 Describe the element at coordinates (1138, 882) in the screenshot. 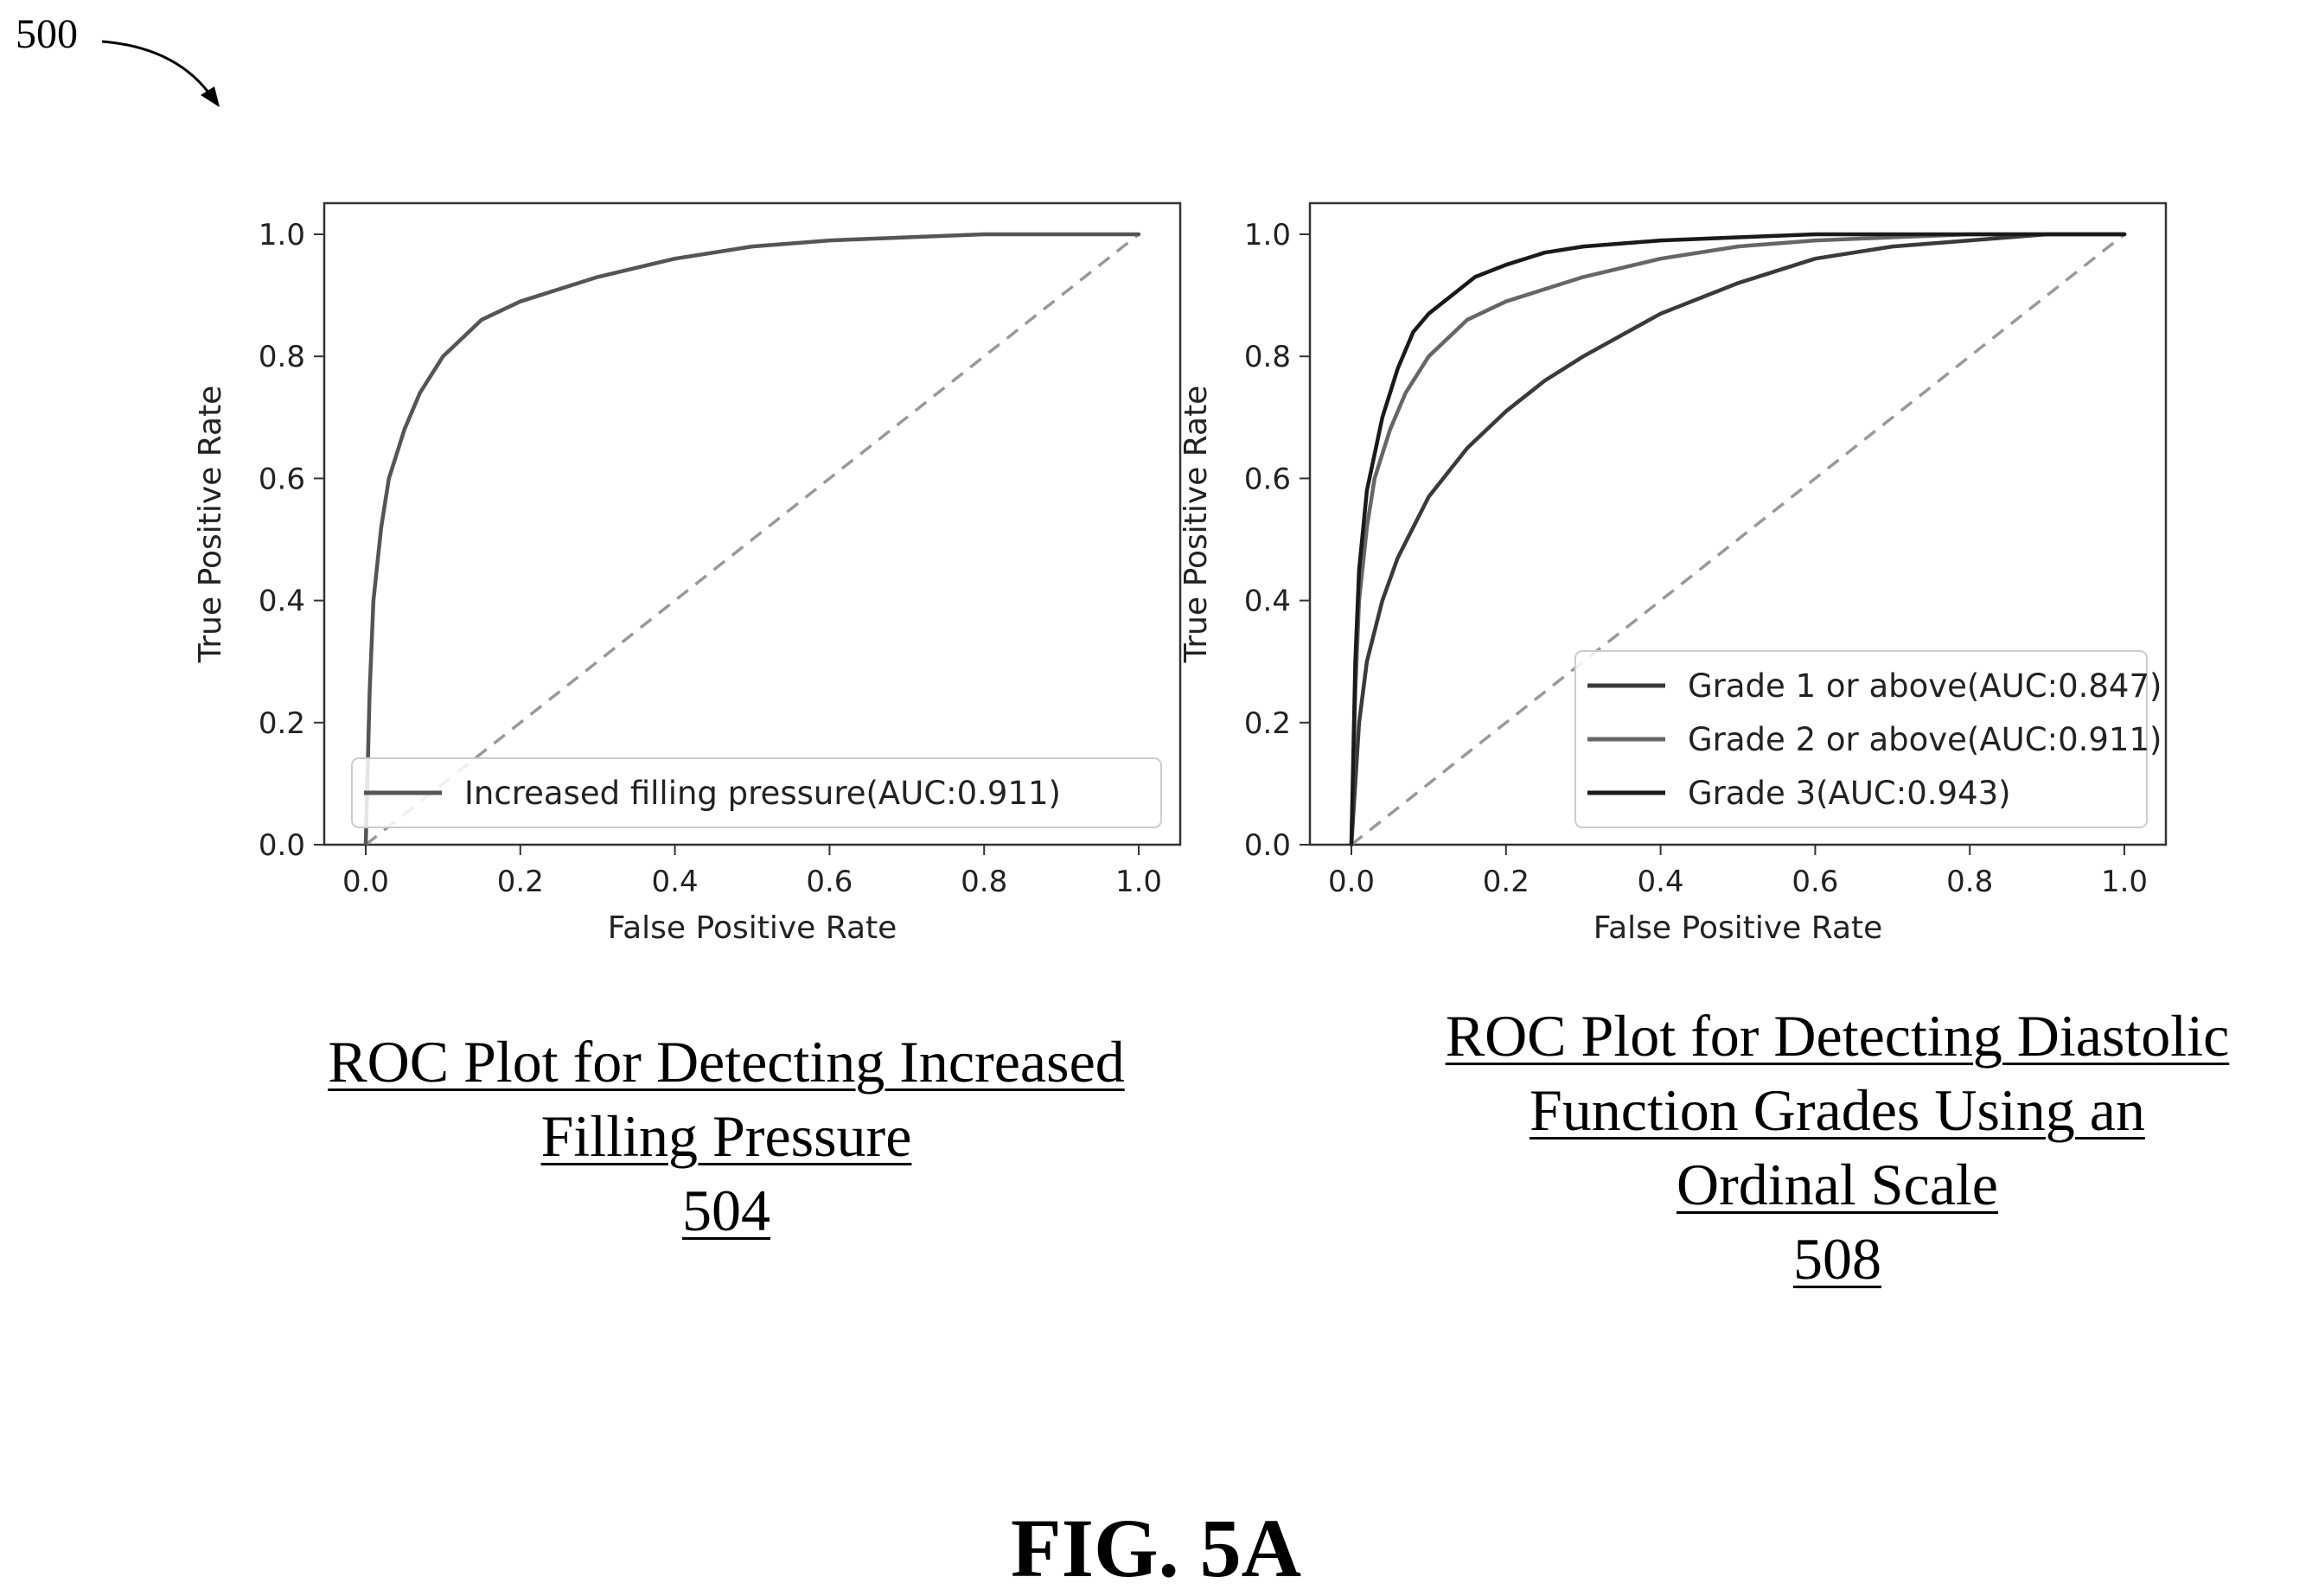

I see `chart0-x-tick-label: 1.0` at that location.